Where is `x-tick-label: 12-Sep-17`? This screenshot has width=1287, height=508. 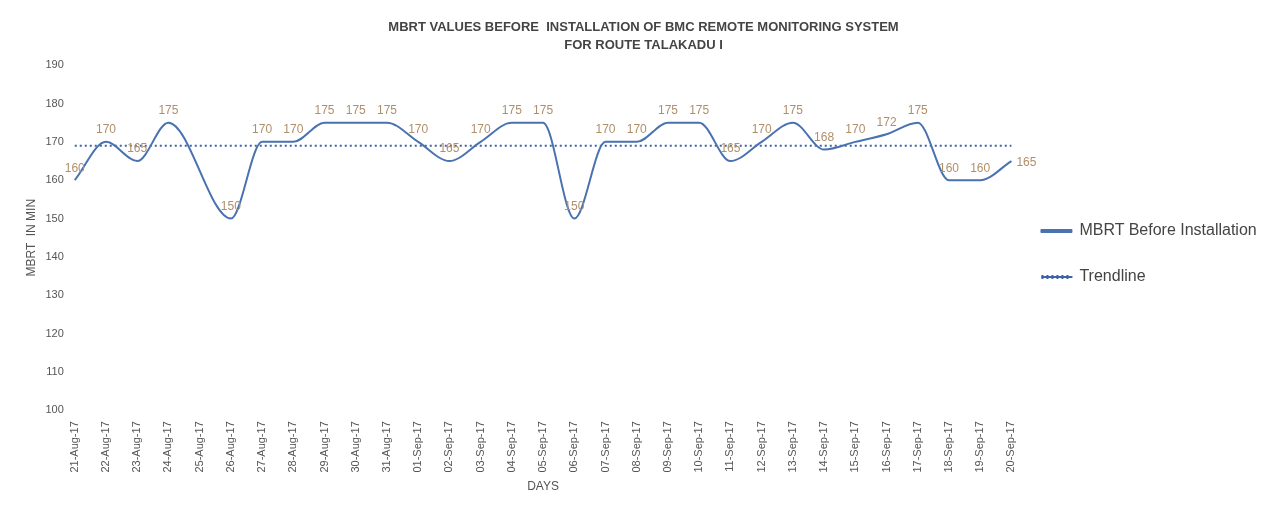
x-tick-label: 12-Sep-17 is located at coordinates (760, 447).